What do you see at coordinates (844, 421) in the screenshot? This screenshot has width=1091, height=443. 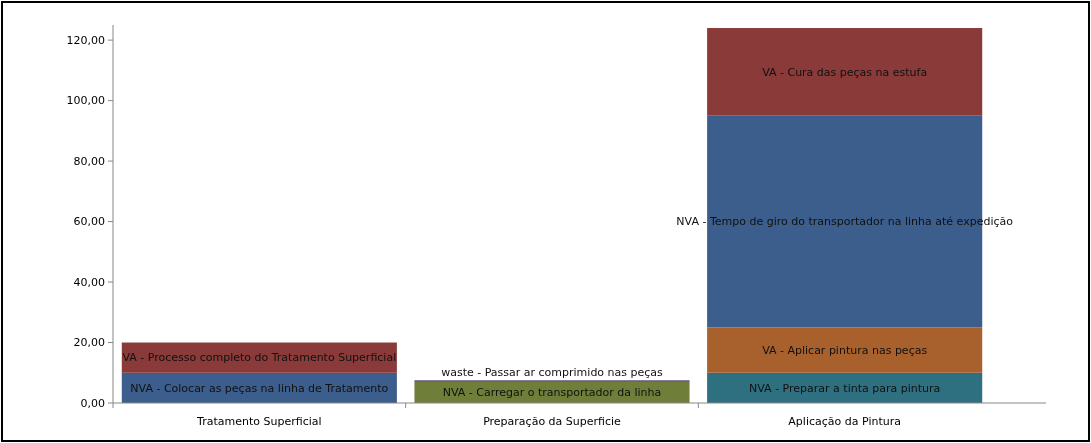 I see `x-tick-label: Aplicação da Pintura` at bounding box center [844, 421].